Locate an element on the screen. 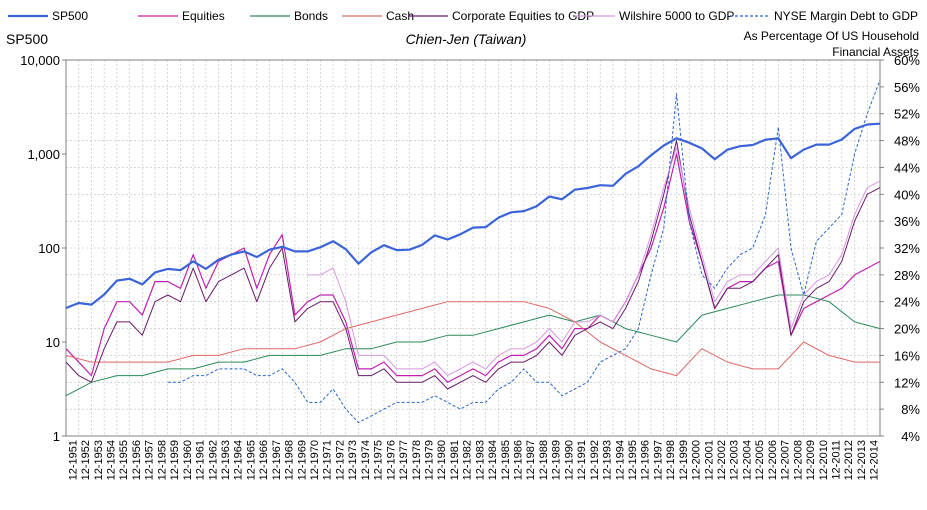 The width and height of the screenshot is (927, 510). x-tick-label: 12-2011 is located at coordinates (836, 460).